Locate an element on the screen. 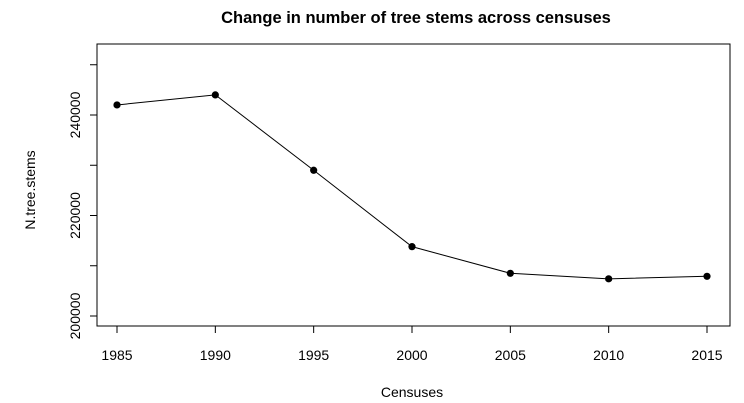 The height and width of the screenshot is (403, 744). x-tick-label: 2010 is located at coordinates (608, 355).